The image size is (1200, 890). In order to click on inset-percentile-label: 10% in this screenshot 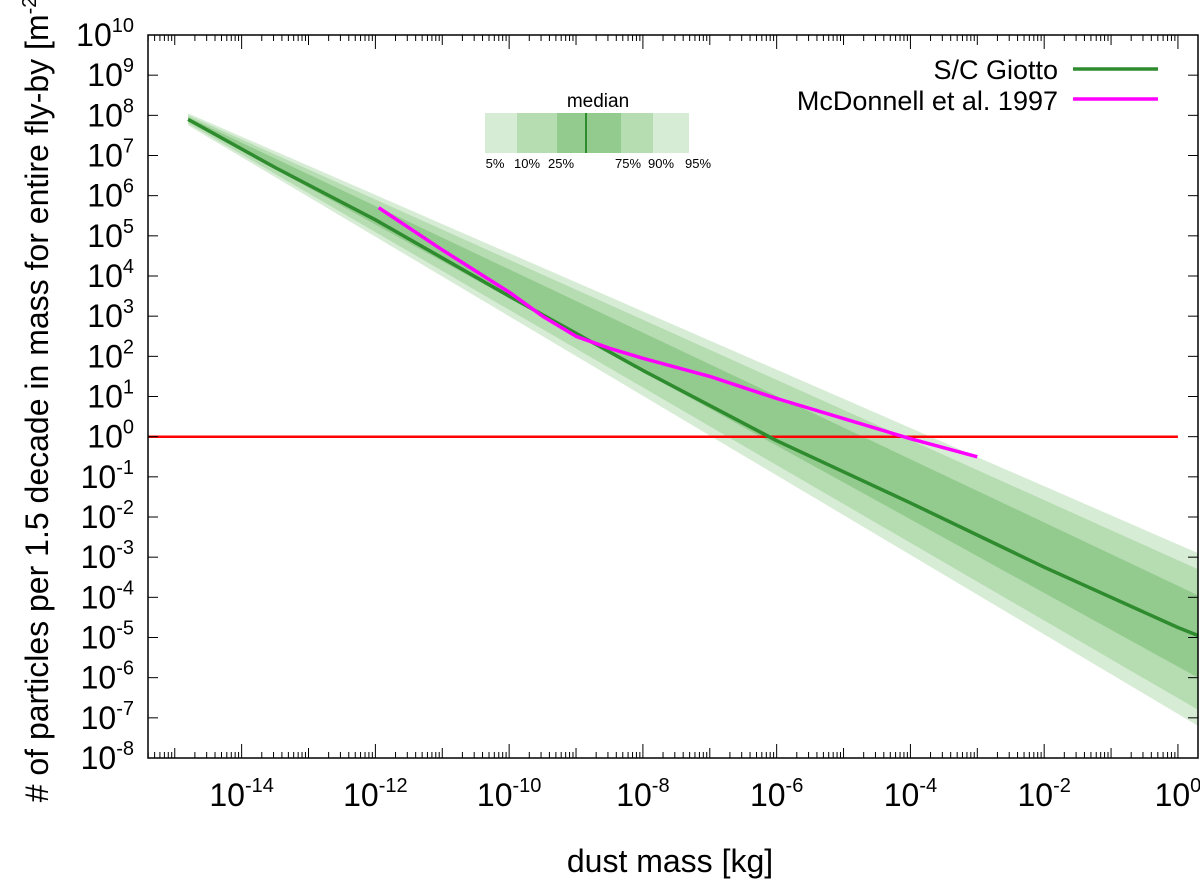, I will do `click(527, 163)`.